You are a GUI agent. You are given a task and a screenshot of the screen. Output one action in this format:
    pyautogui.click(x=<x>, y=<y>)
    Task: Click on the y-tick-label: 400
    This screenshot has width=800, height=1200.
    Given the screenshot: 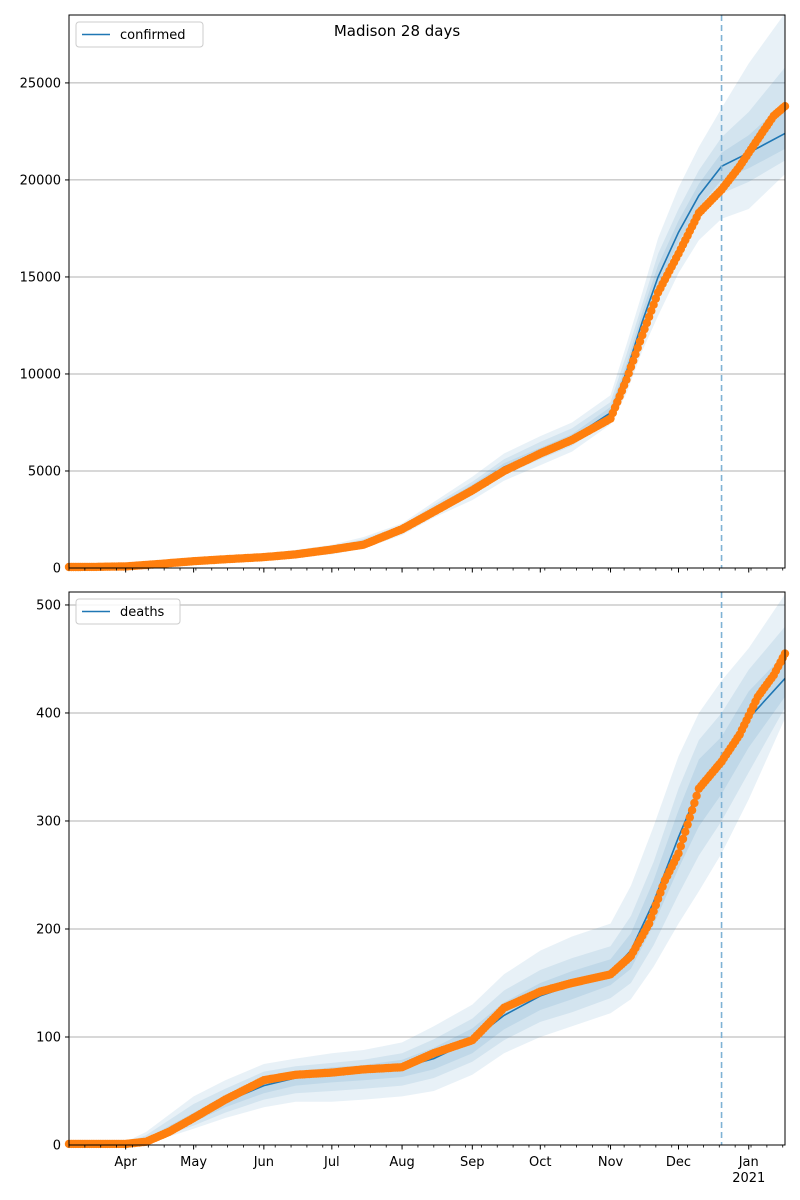 What is the action you would take?
    pyautogui.click(x=48, y=713)
    